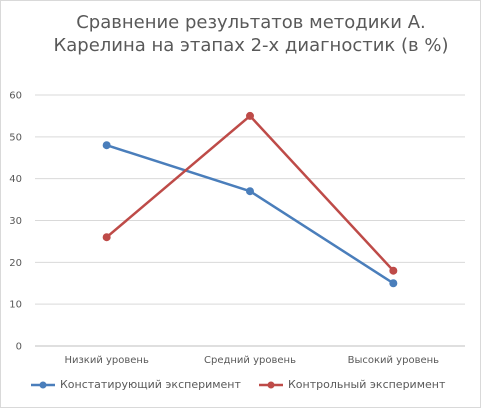 This screenshot has height=408, width=481. Describe the element at coordinates (15, 137) in the screenshot. I see `y-tick-label: 50` at that location.